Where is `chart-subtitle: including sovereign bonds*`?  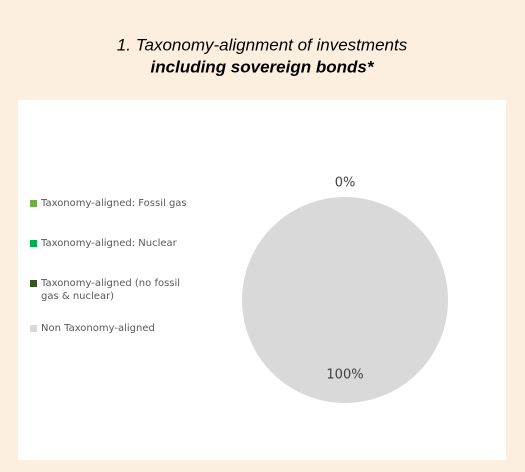
chart-subtitle: including sovereign bonds* is located at coordinates (263, 66).